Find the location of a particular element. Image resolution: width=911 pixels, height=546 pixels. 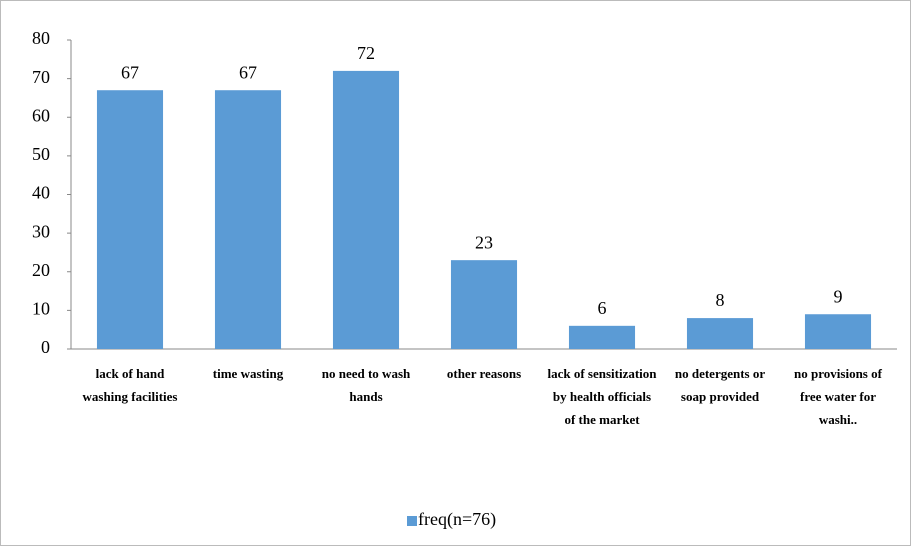

y-tick-label: 50 is located at coordinates (41, 154).